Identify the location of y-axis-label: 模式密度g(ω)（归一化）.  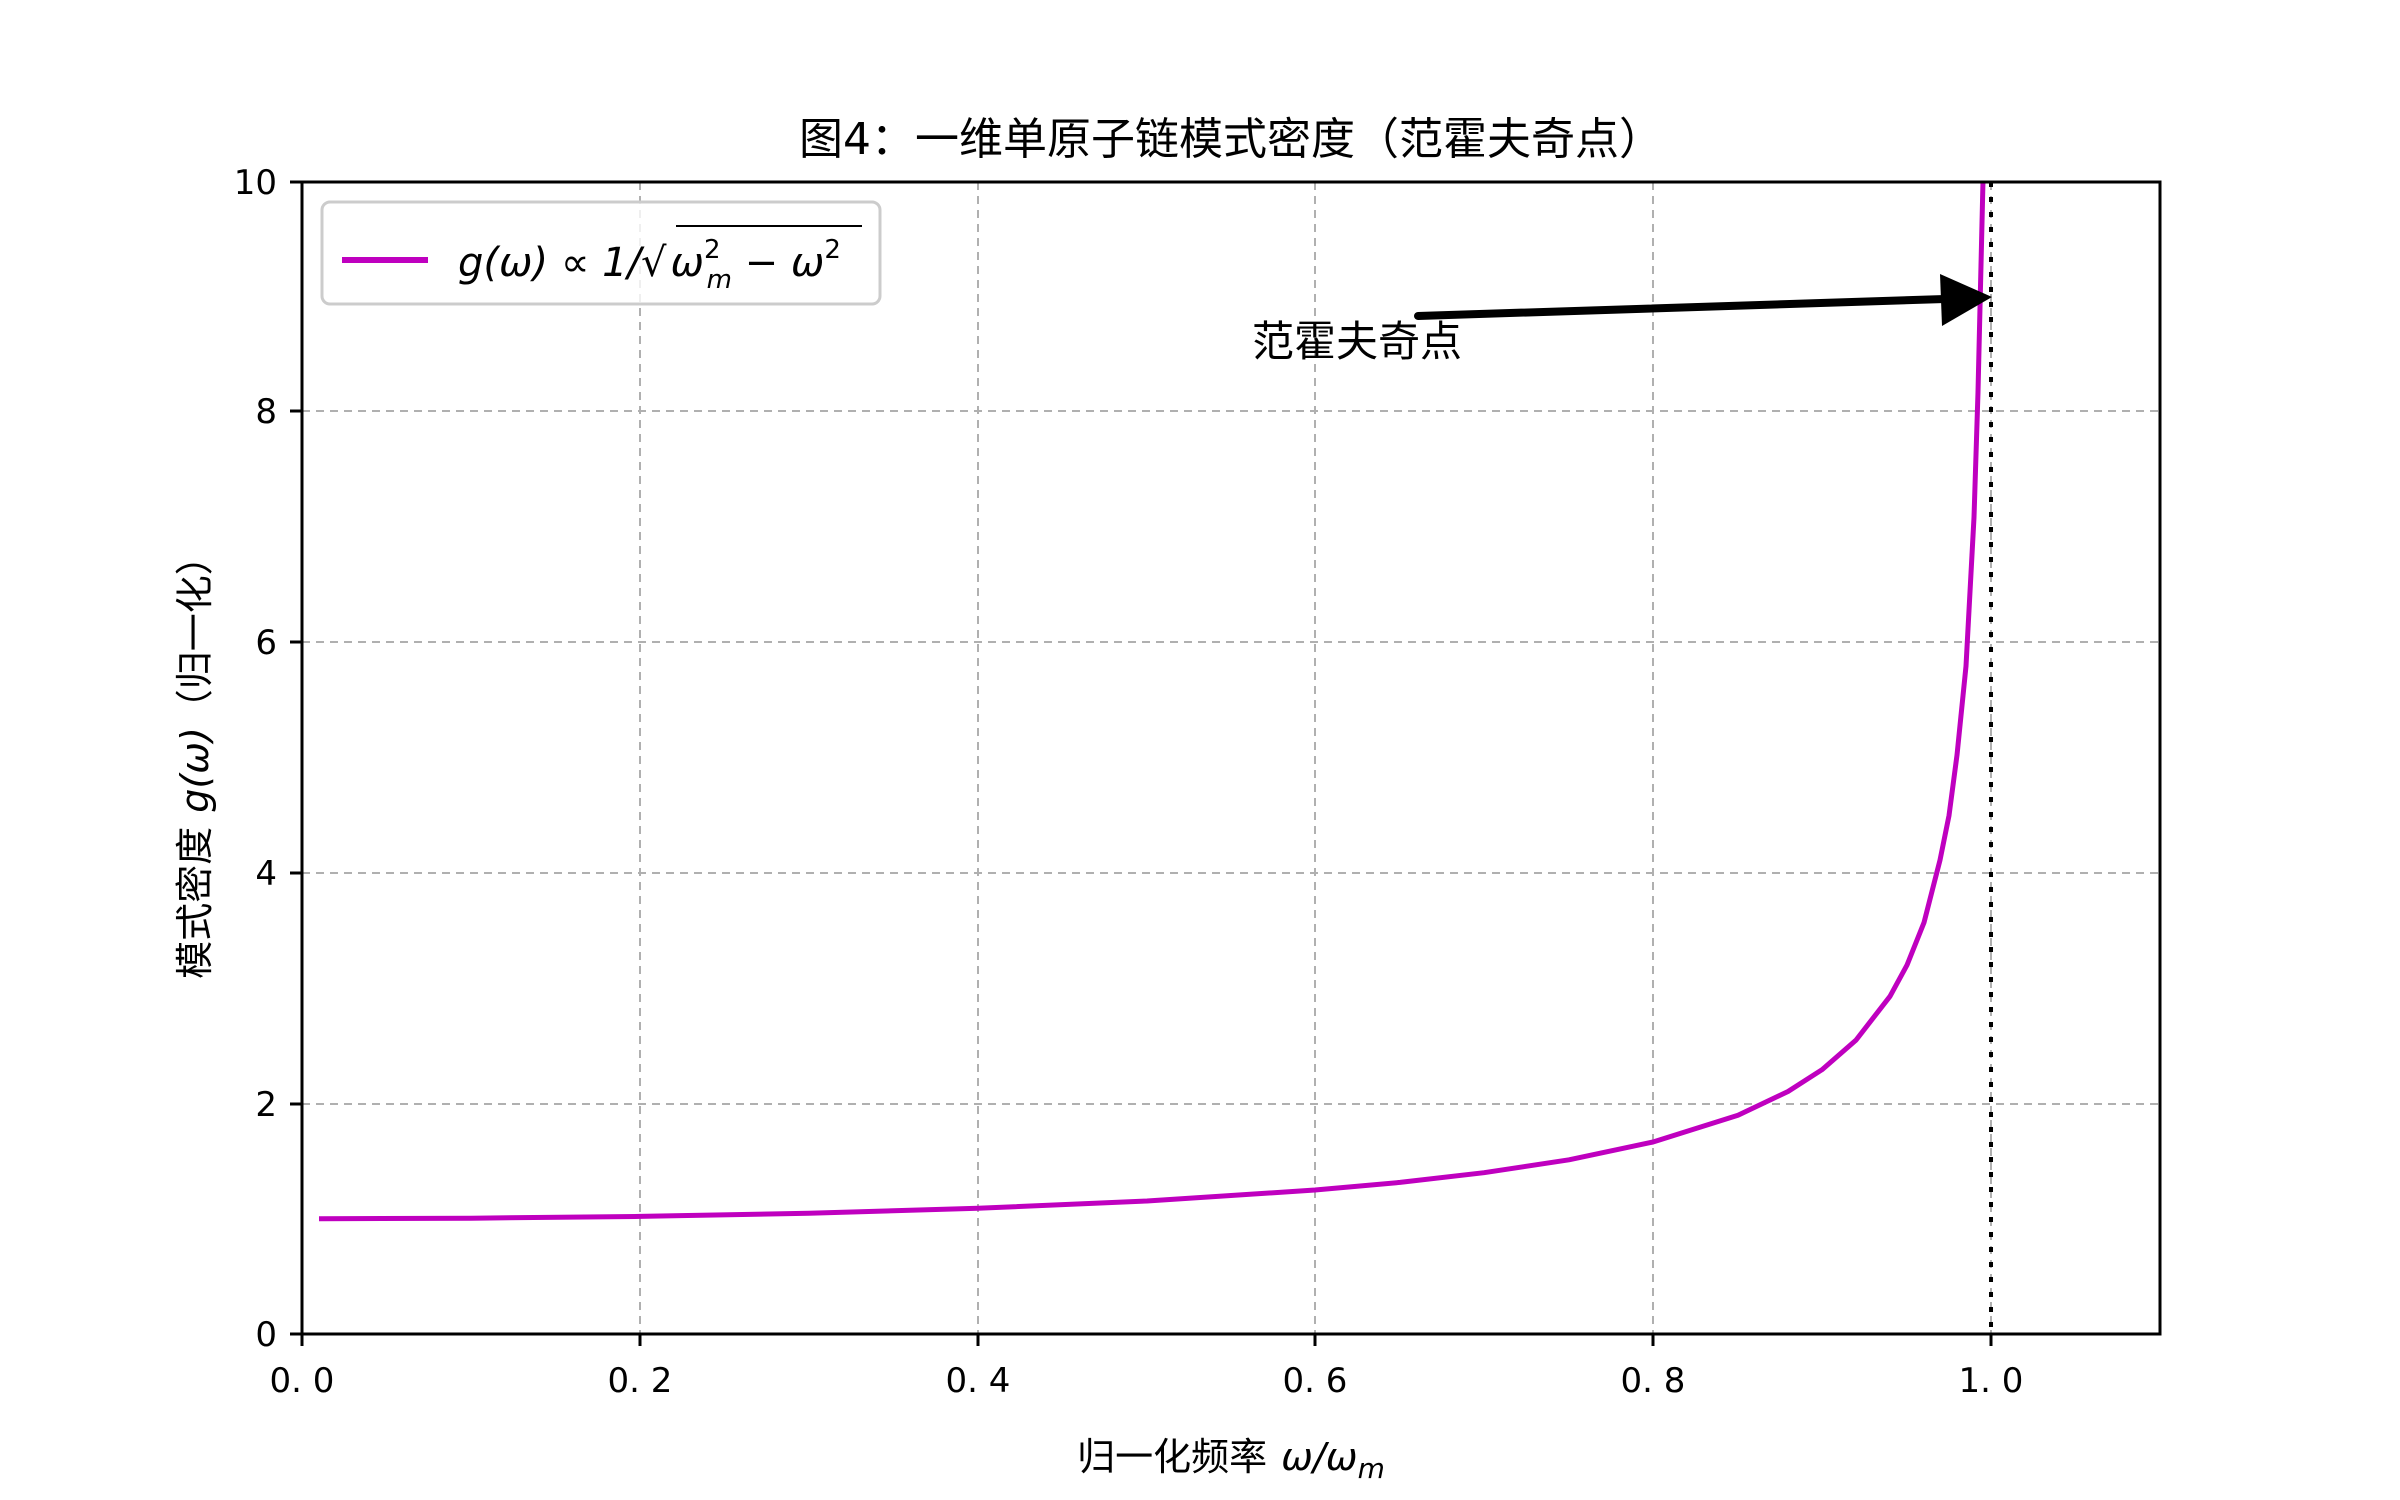
(195, 758).